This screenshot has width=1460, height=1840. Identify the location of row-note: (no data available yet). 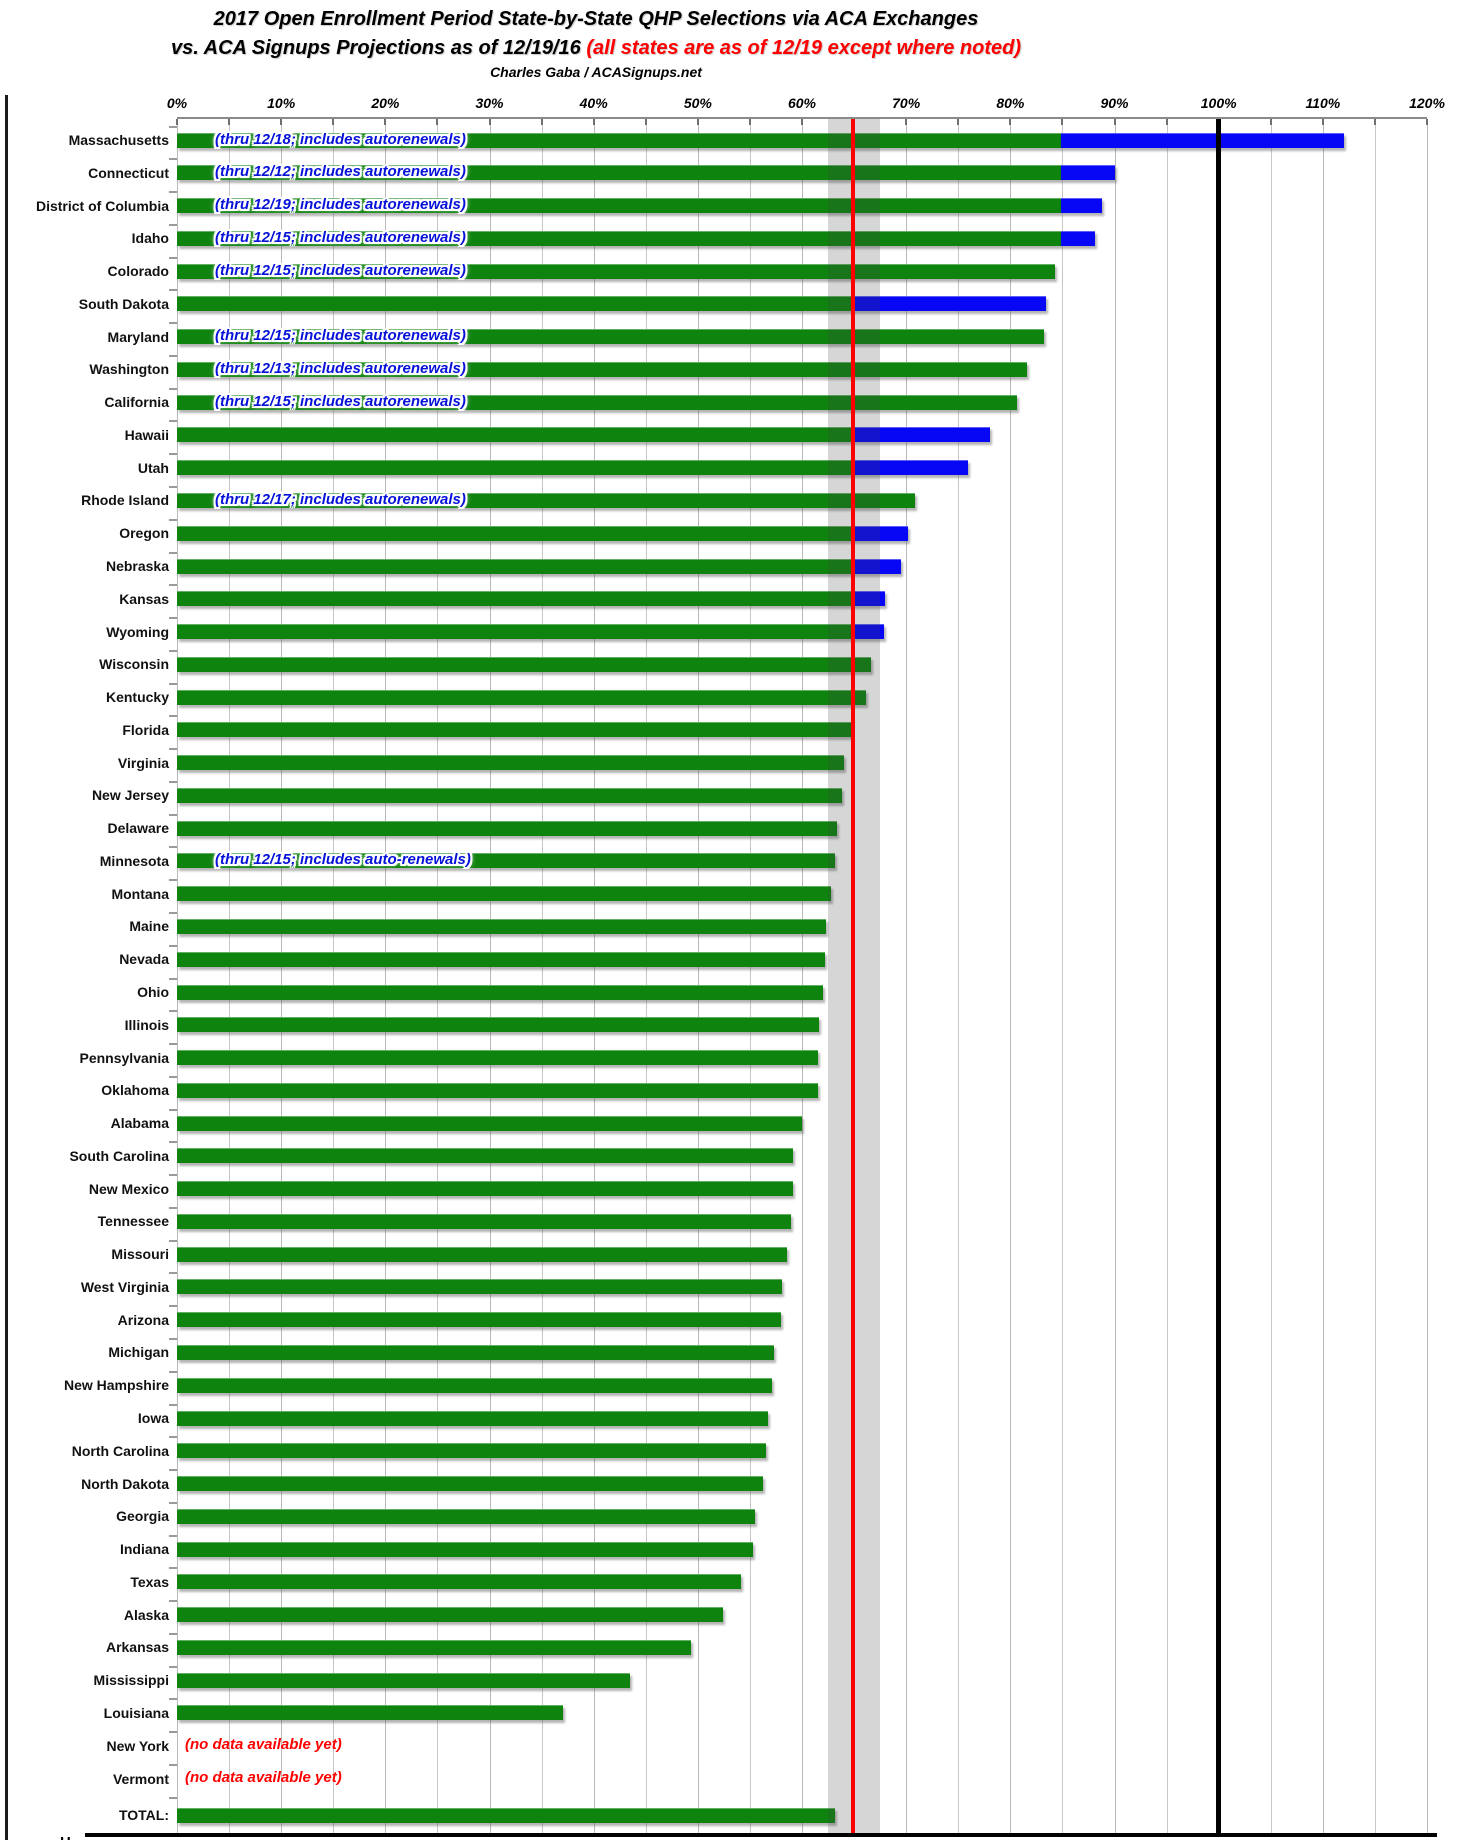
(263, 1777).